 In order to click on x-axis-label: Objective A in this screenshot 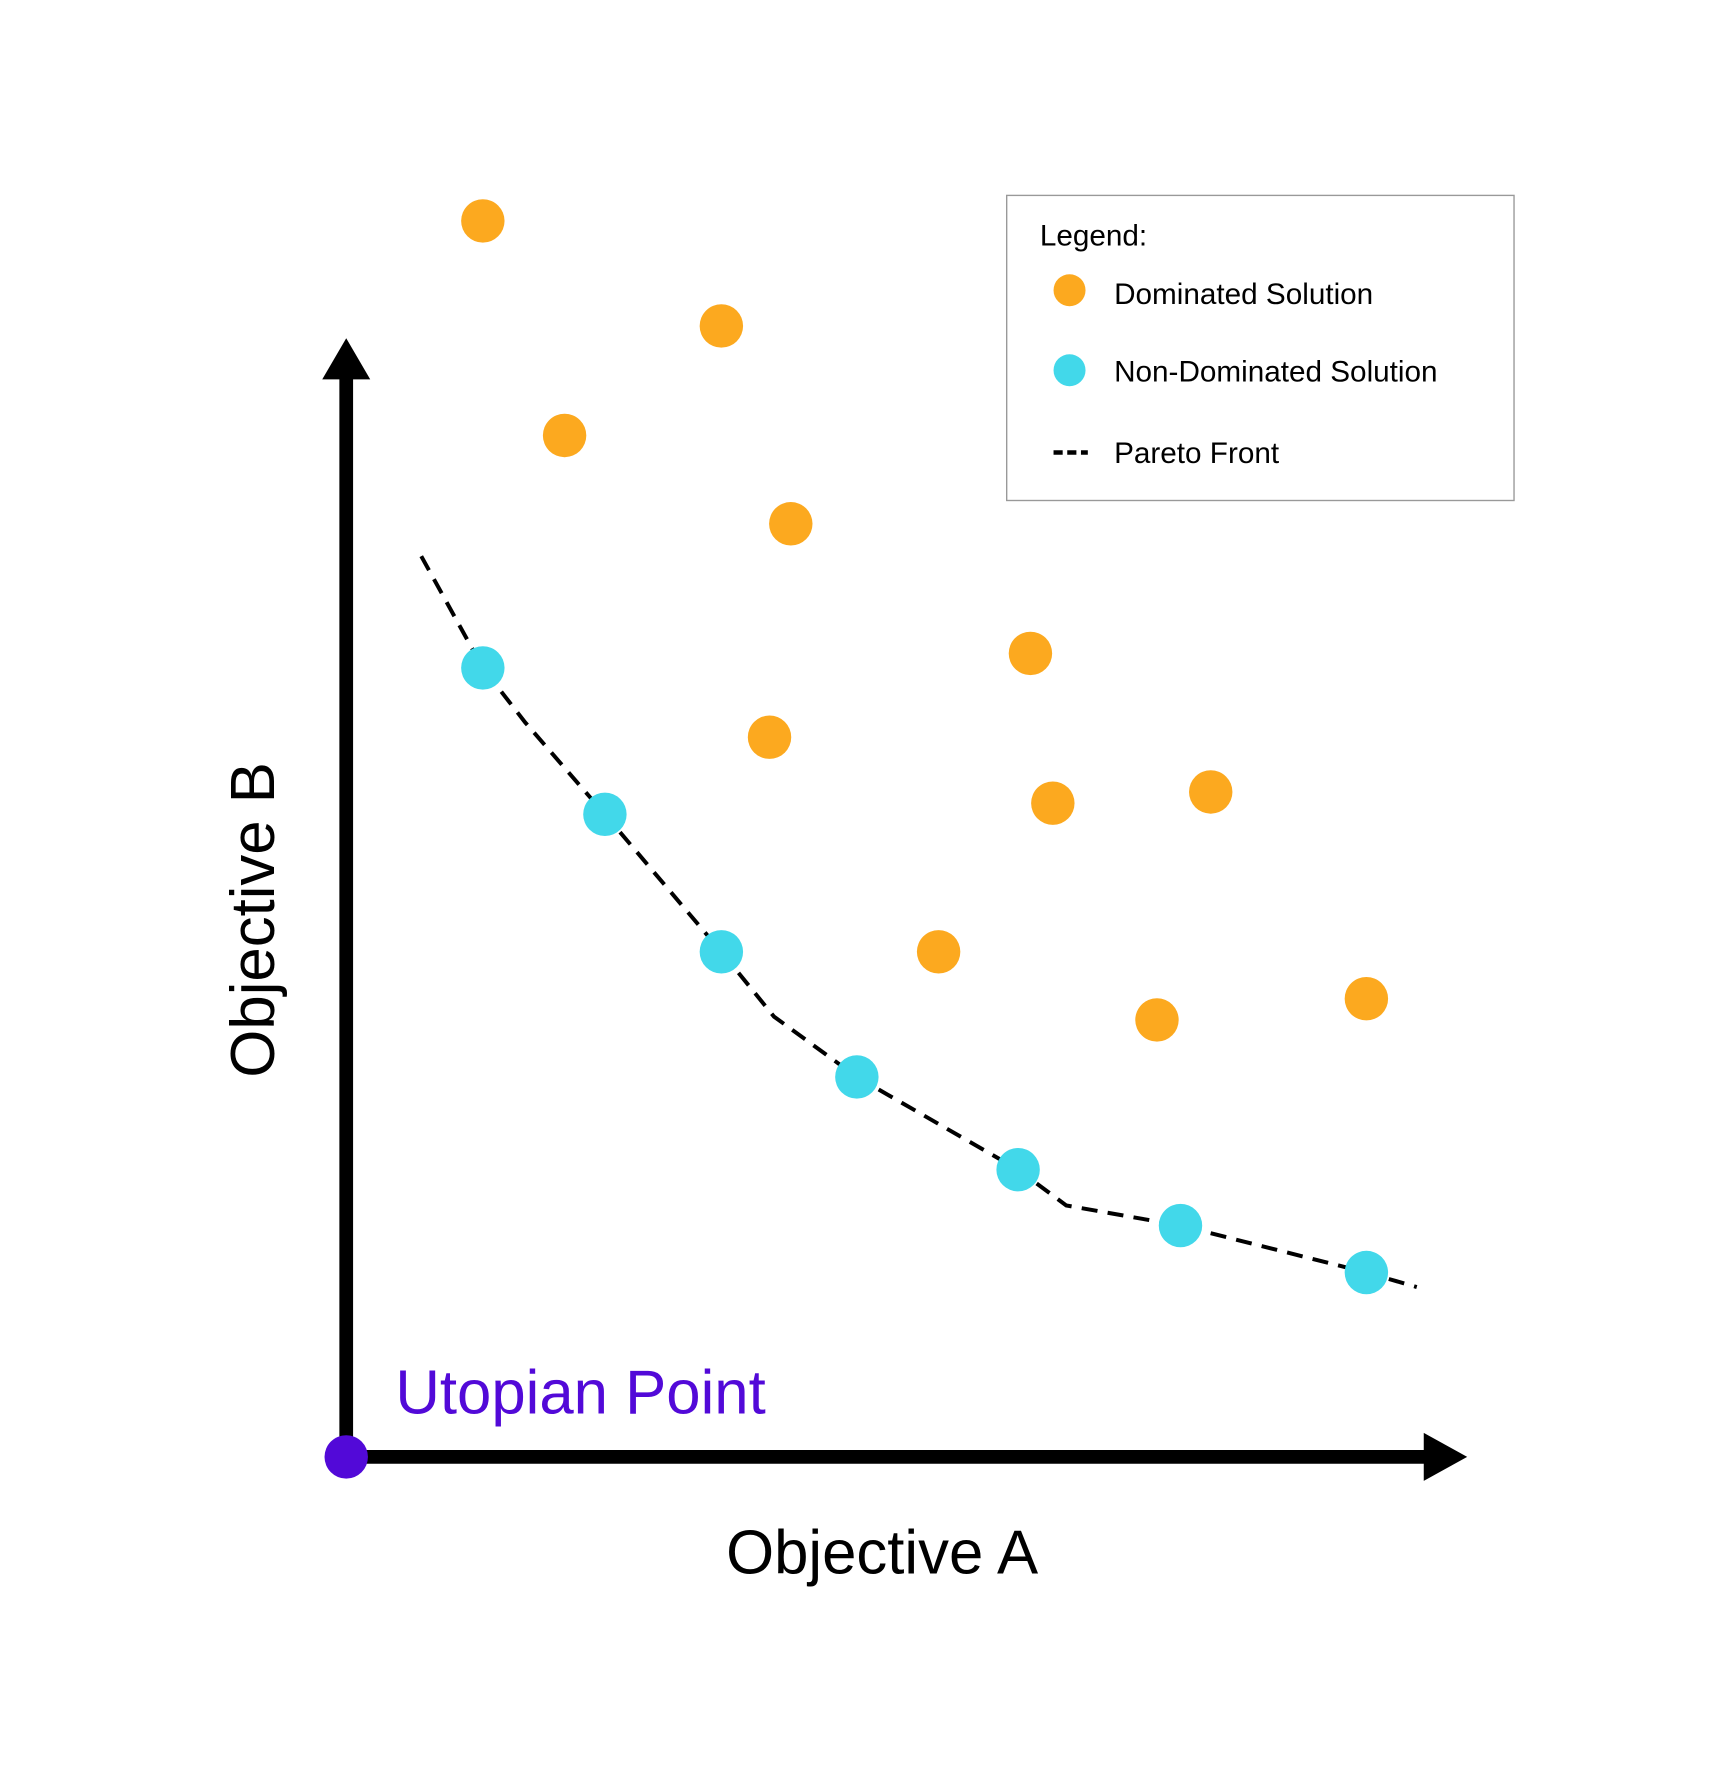, I will do `click(882, 1552)`.